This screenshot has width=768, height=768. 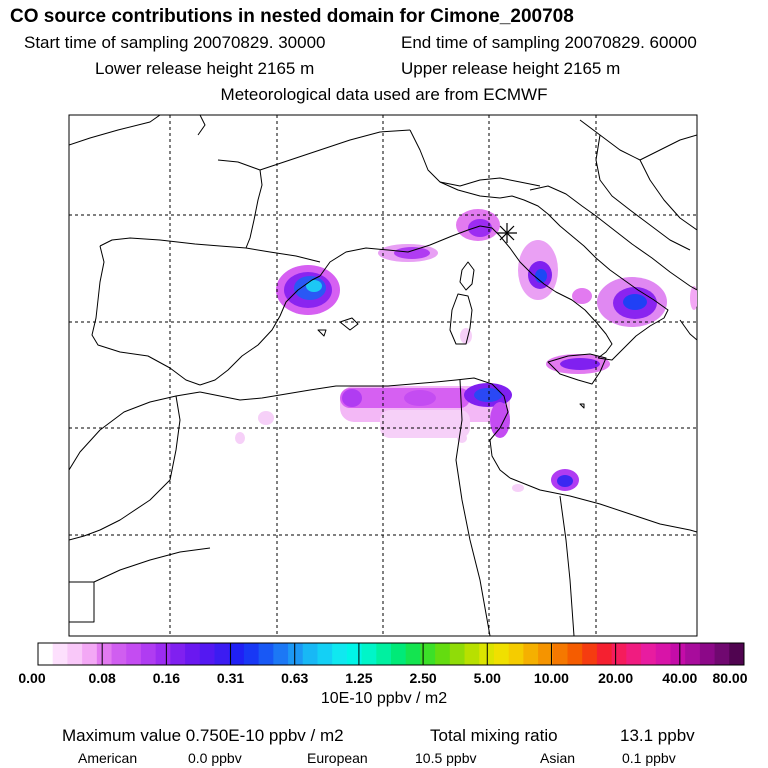 What do you see at coordinates (102, 678) in the screenshot?
I see `colorbar-tick-label: 0.08` at bounding box center [102, 678].